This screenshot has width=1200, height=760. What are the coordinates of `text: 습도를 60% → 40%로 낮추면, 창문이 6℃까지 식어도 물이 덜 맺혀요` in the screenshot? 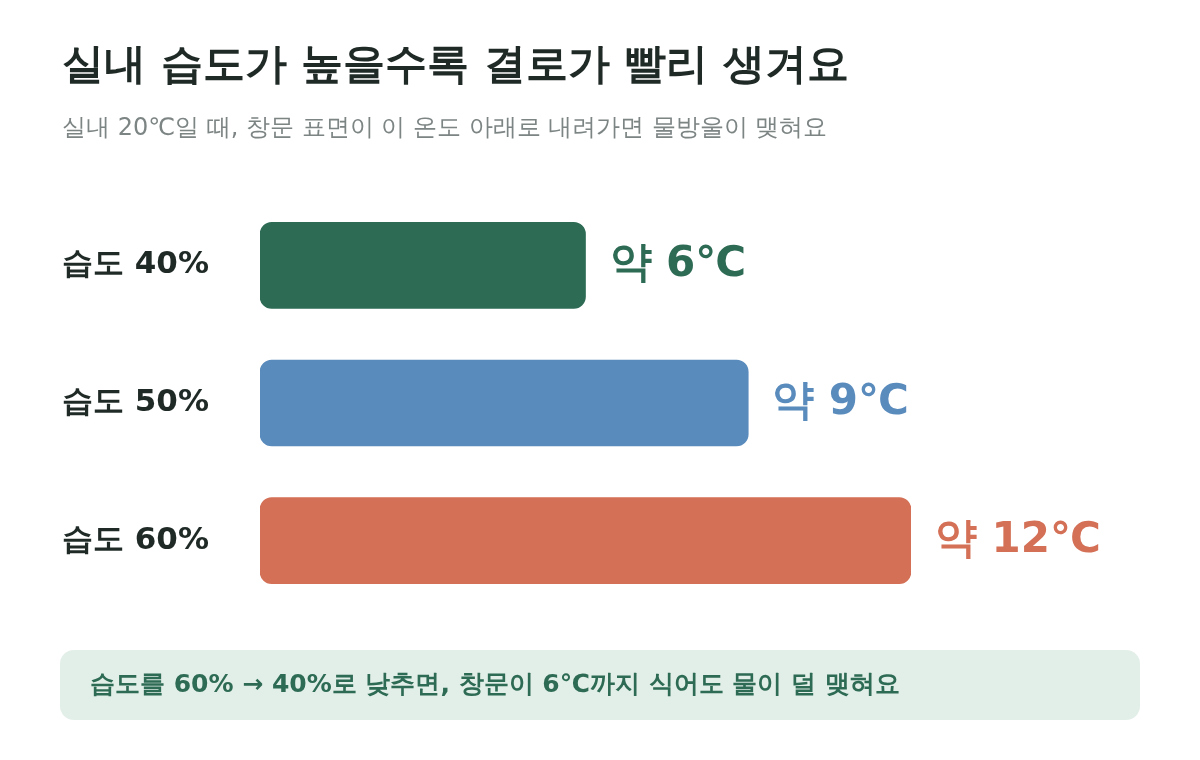 It's located at (600, 685).